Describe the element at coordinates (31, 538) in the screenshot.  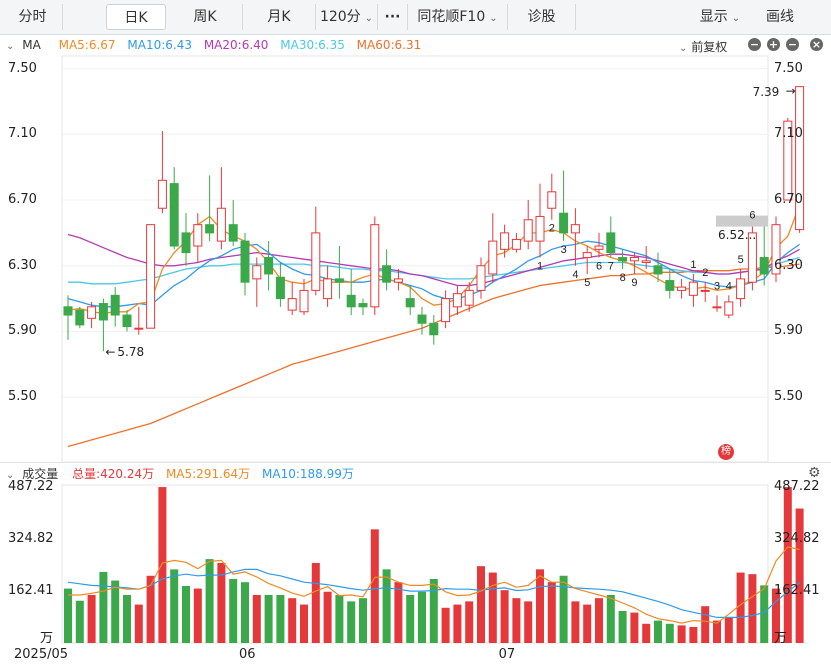
I see `volume-tick-left: 324.82` at that location.